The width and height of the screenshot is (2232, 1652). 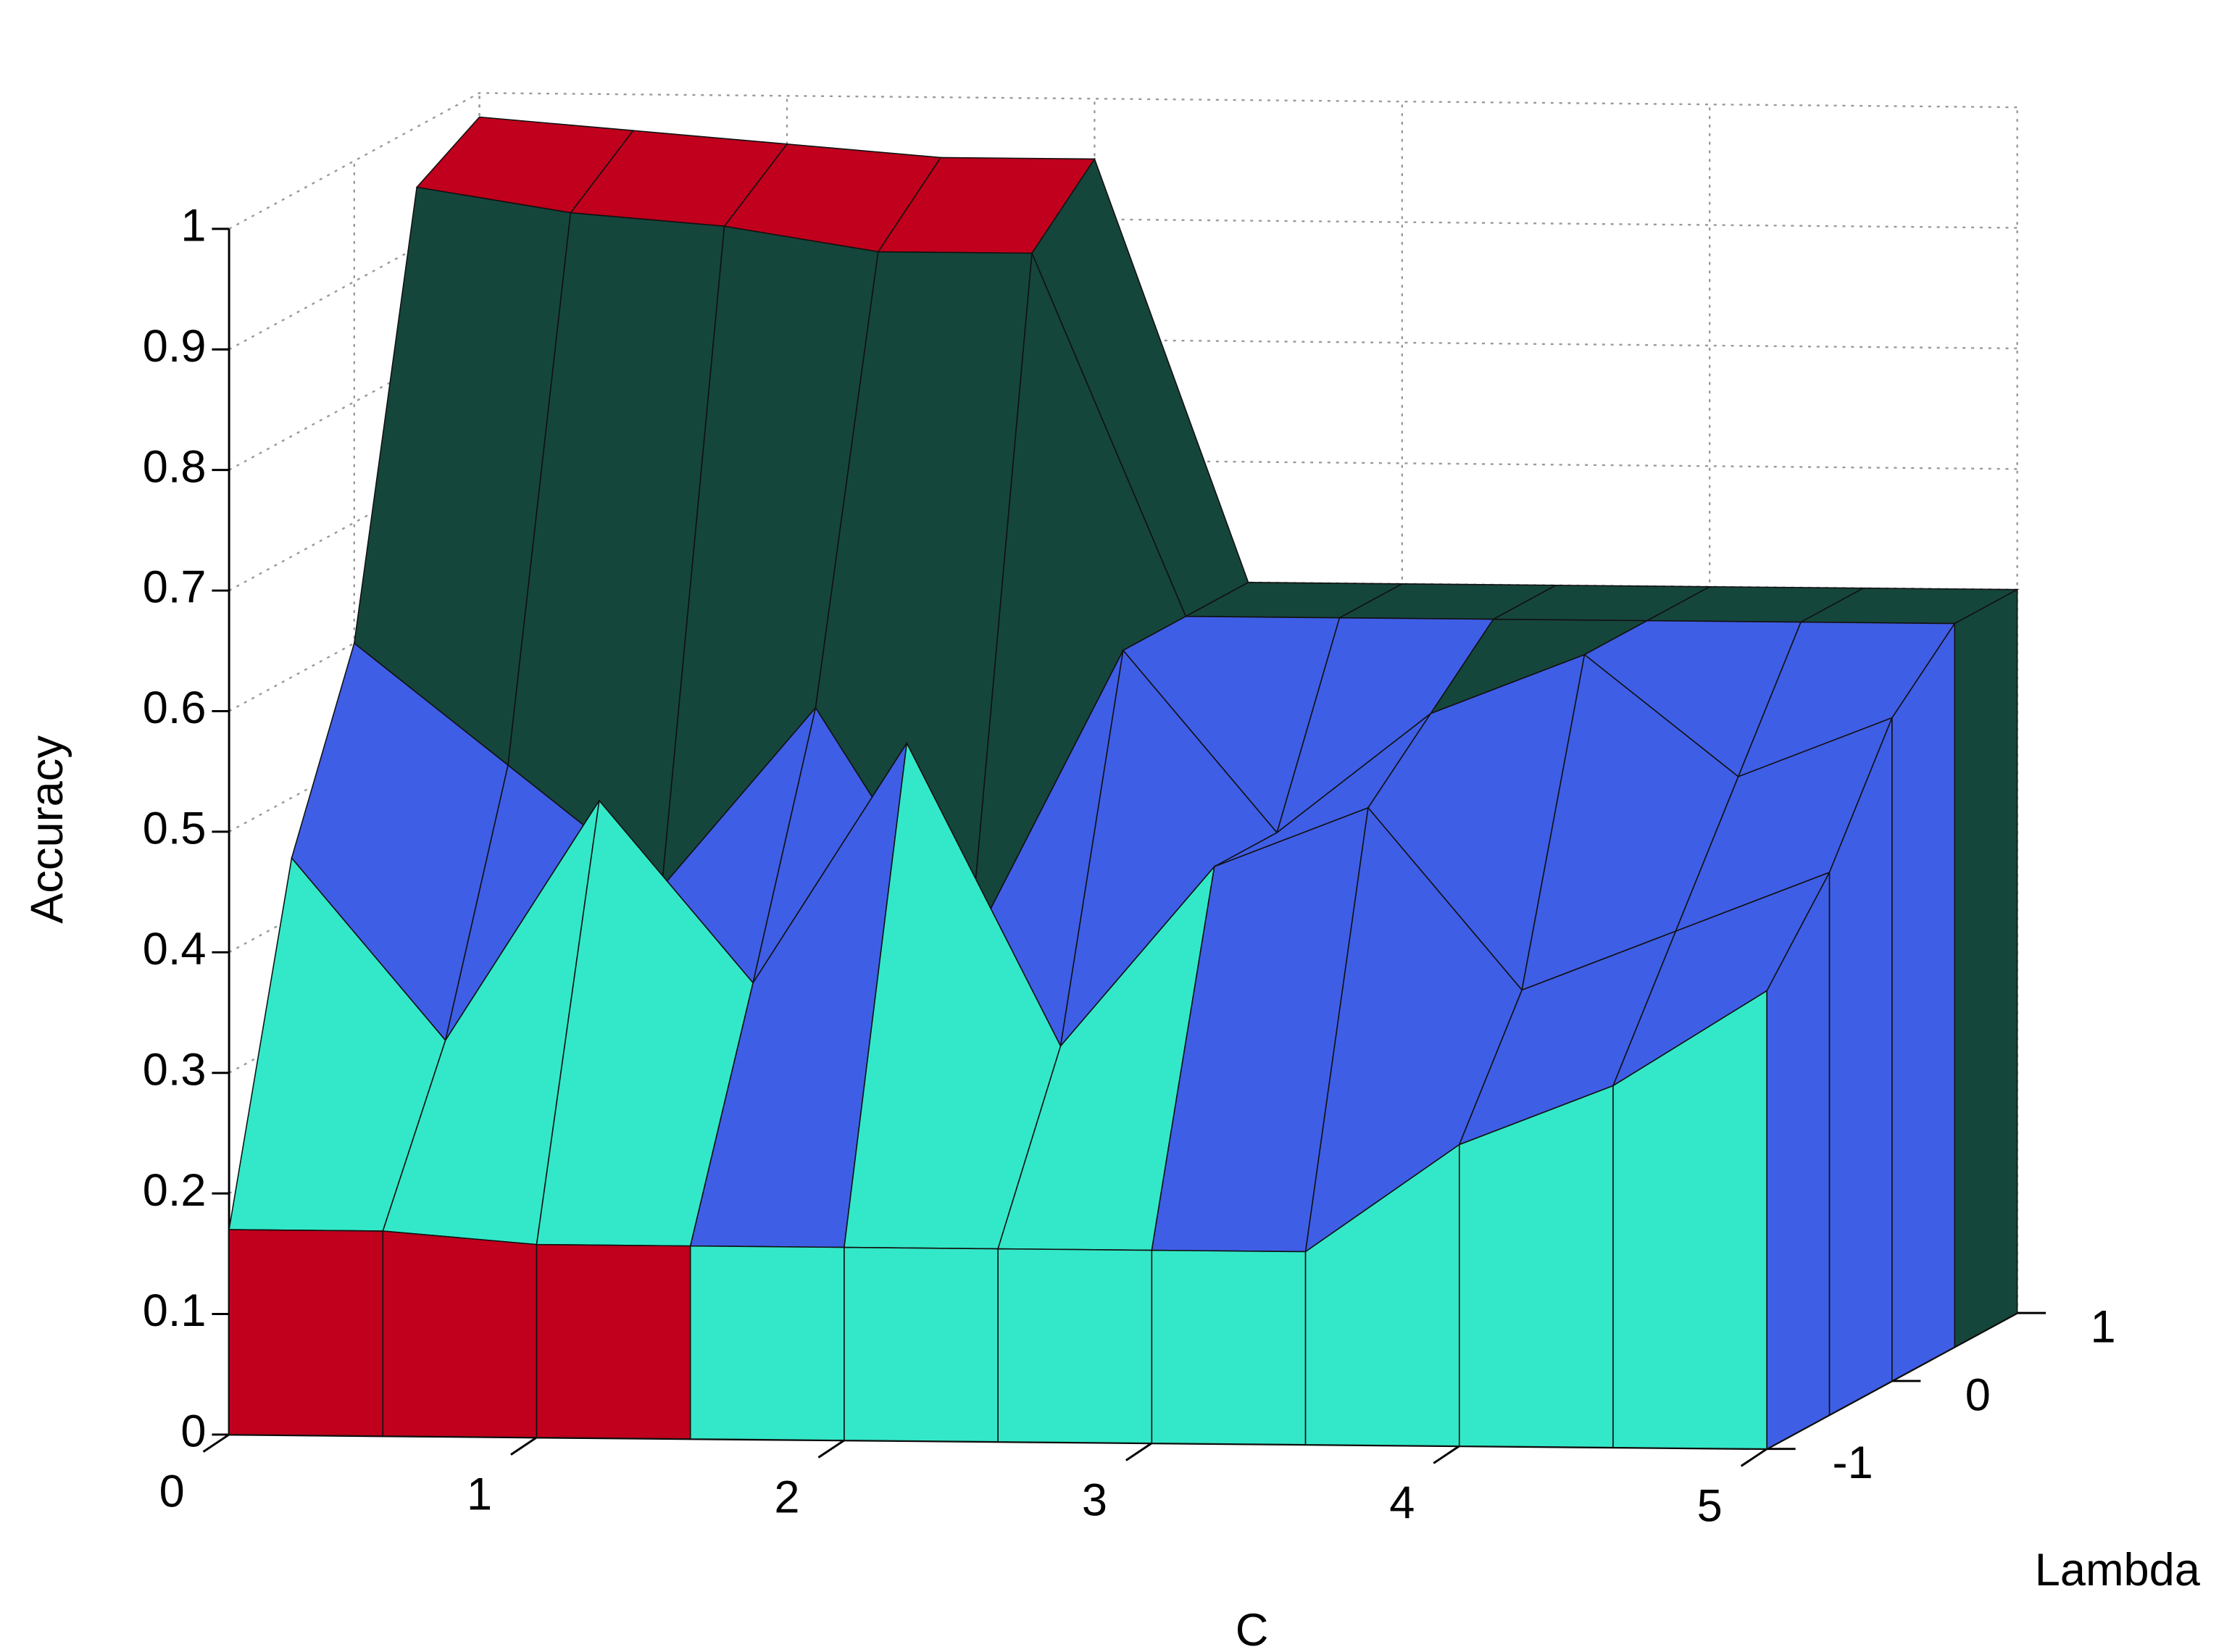 What do you see at coordinates (193, 1431) in the screenshot?
I see `z-tick-label: 0` at bounding box center [193, 1431].